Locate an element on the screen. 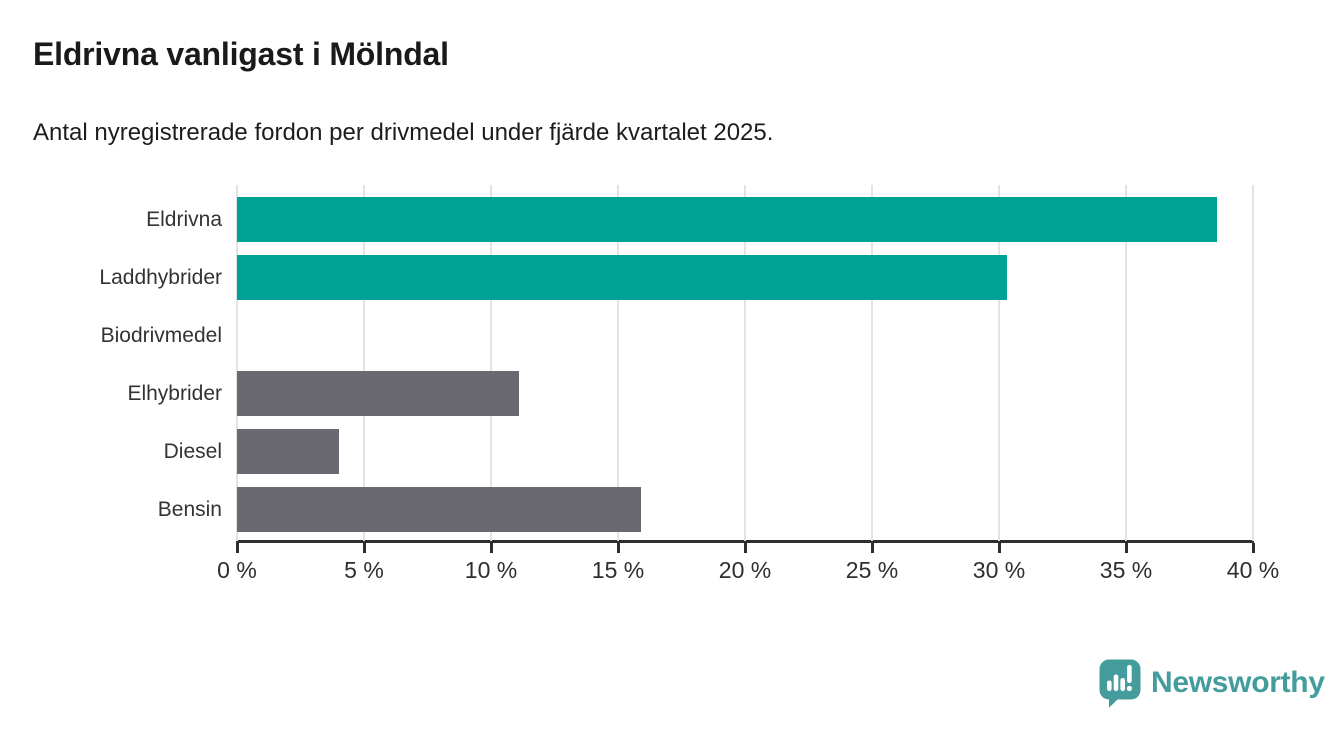 The height and width of the screenshot is (733, 1340). category-label-eldrivna: Eldrivna is located at coordinates (184, 219).